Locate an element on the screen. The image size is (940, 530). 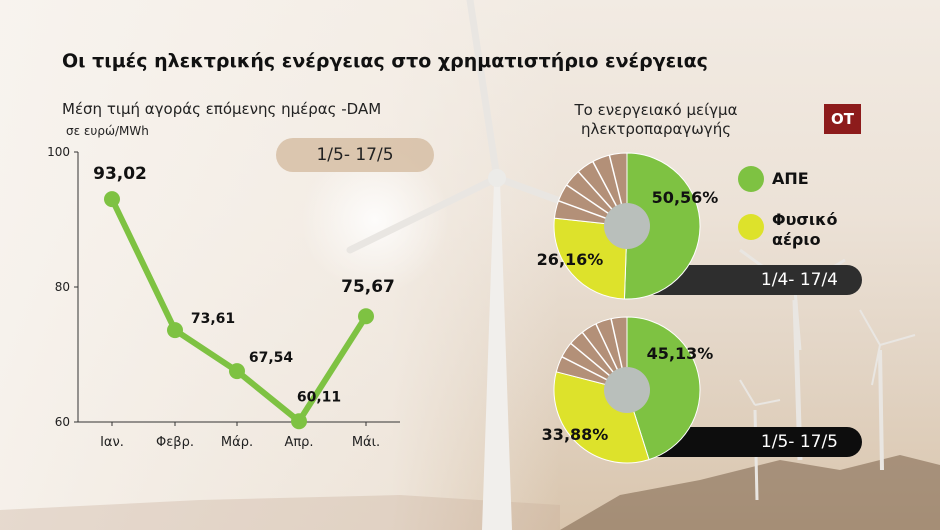
pie-value-label: 50,56% is located at coordinates (685, 197).